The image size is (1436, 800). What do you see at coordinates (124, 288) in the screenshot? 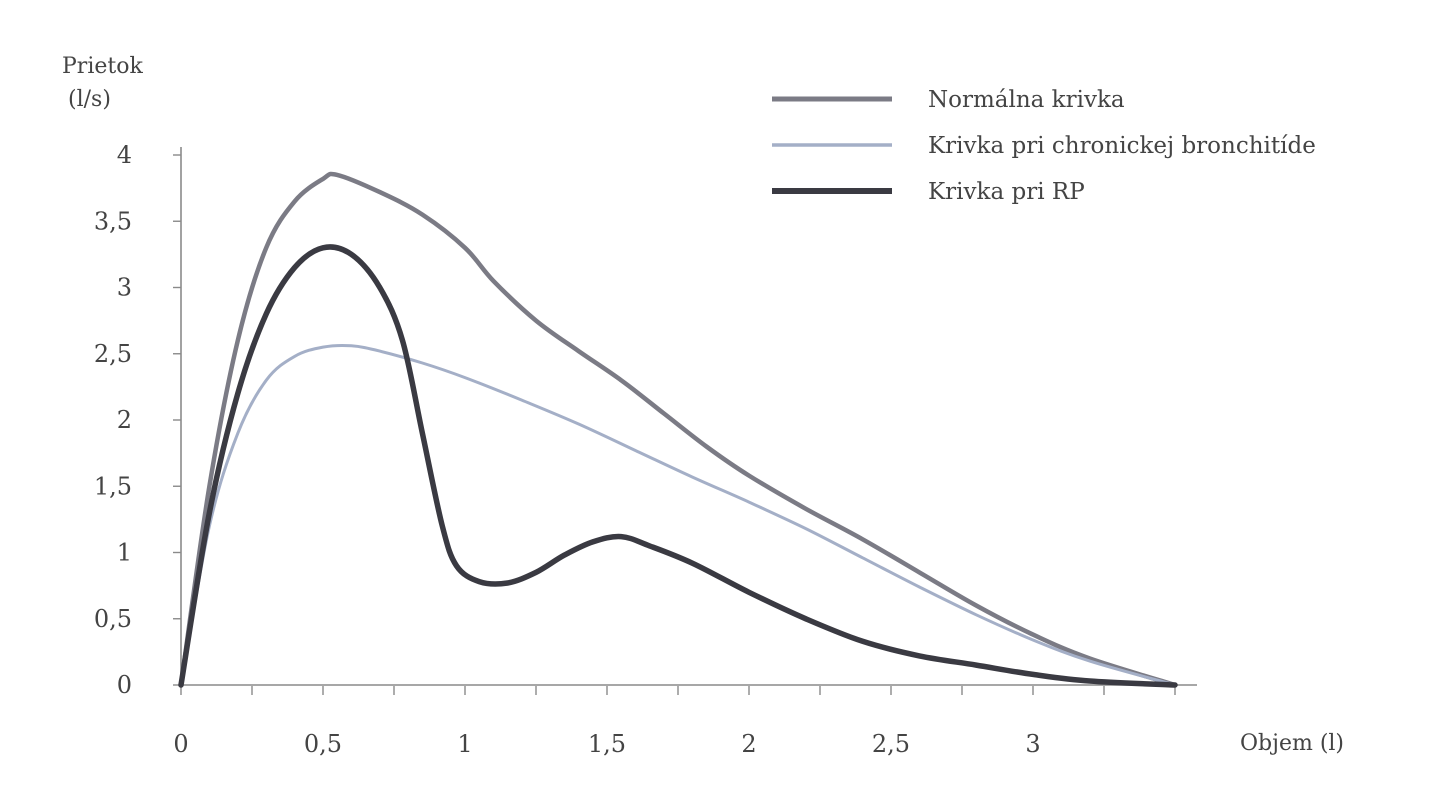
I see `y-tick-label: 3` at bounding box center [124, 288].